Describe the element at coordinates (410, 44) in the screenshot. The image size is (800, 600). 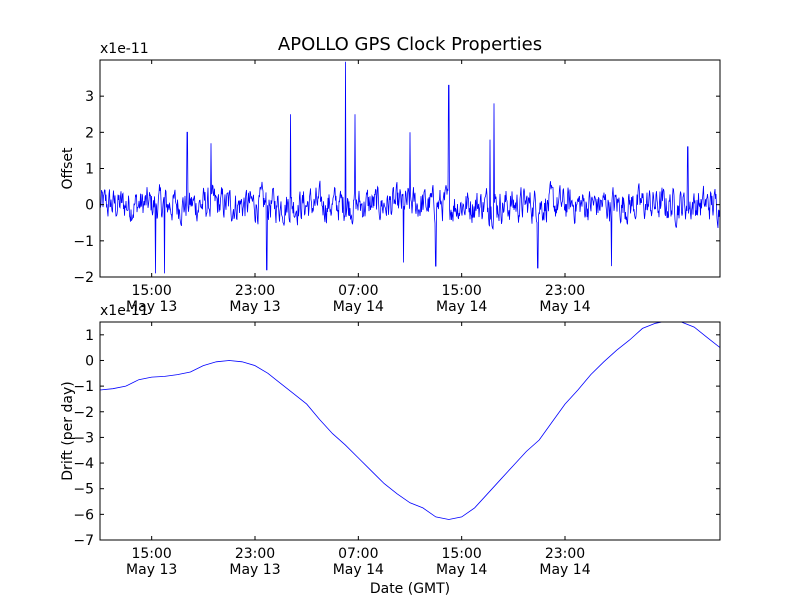
I see `figure-title: APOLLO GPS Clock Properties` at that location.